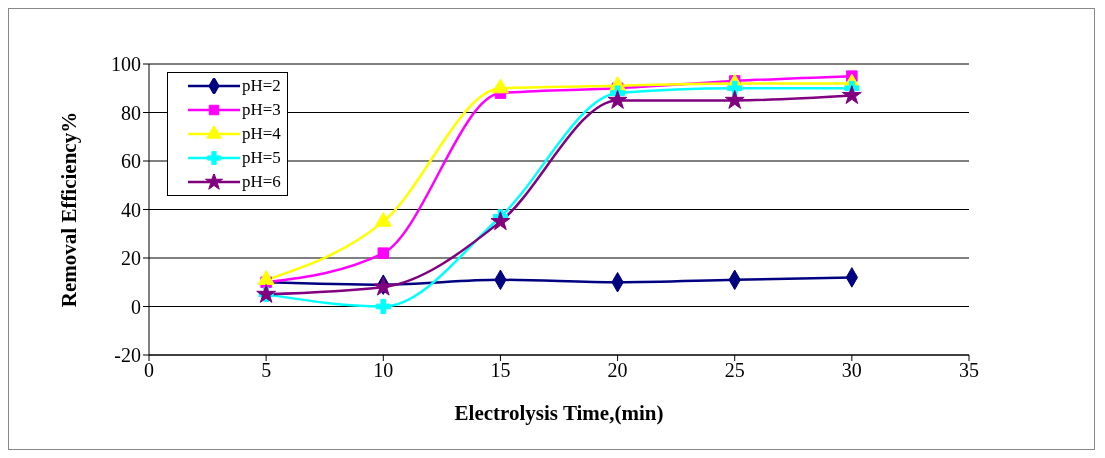 The image size is (1105, 458). I want to click on x-tick-label: 25, so click(734, 370).